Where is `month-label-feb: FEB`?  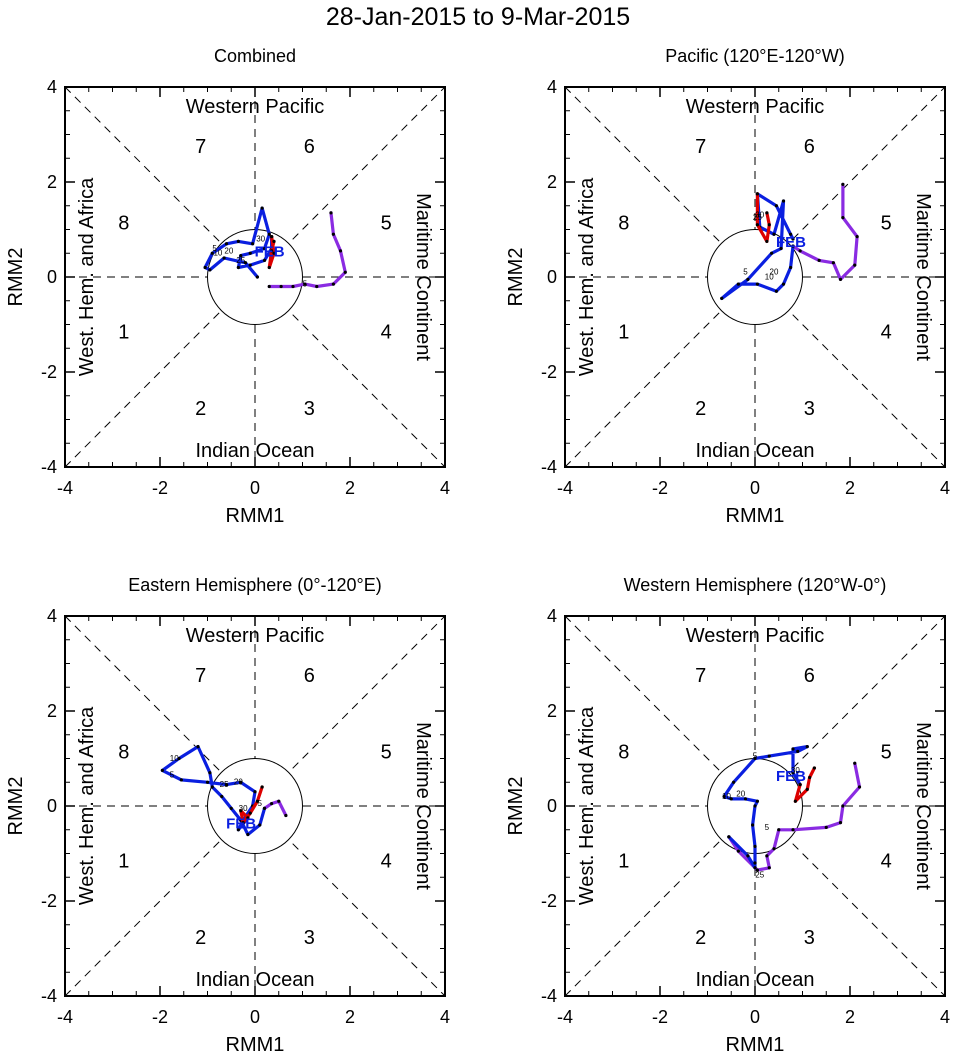
month-label-feb: FEB is located at coordinates (791, 242).